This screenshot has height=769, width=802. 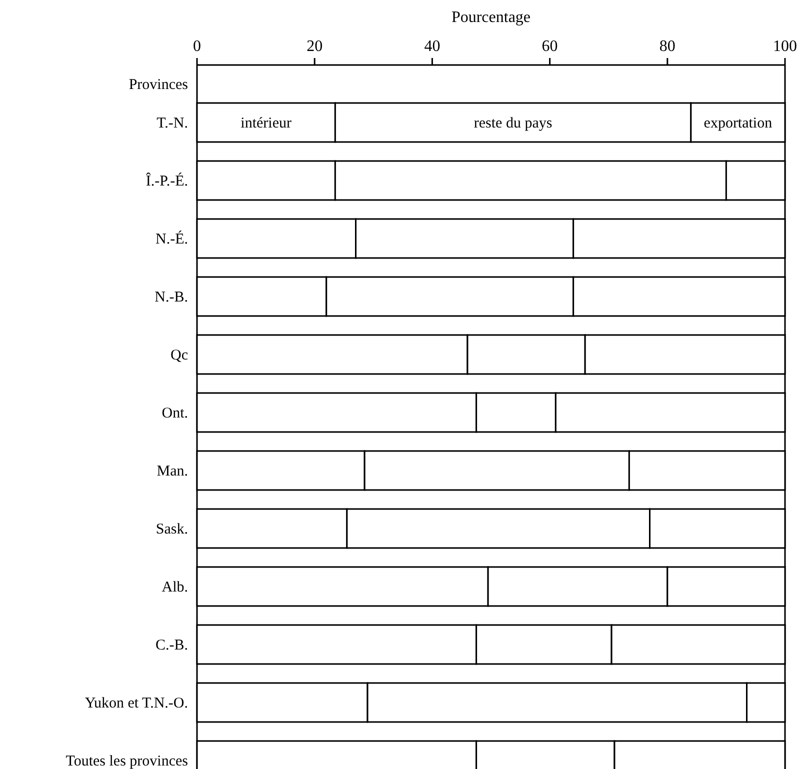 What do you see at coordinates (432, 46) in the screenshot?
I see `x-tick-label: 40` at bounding box center [432, 46].